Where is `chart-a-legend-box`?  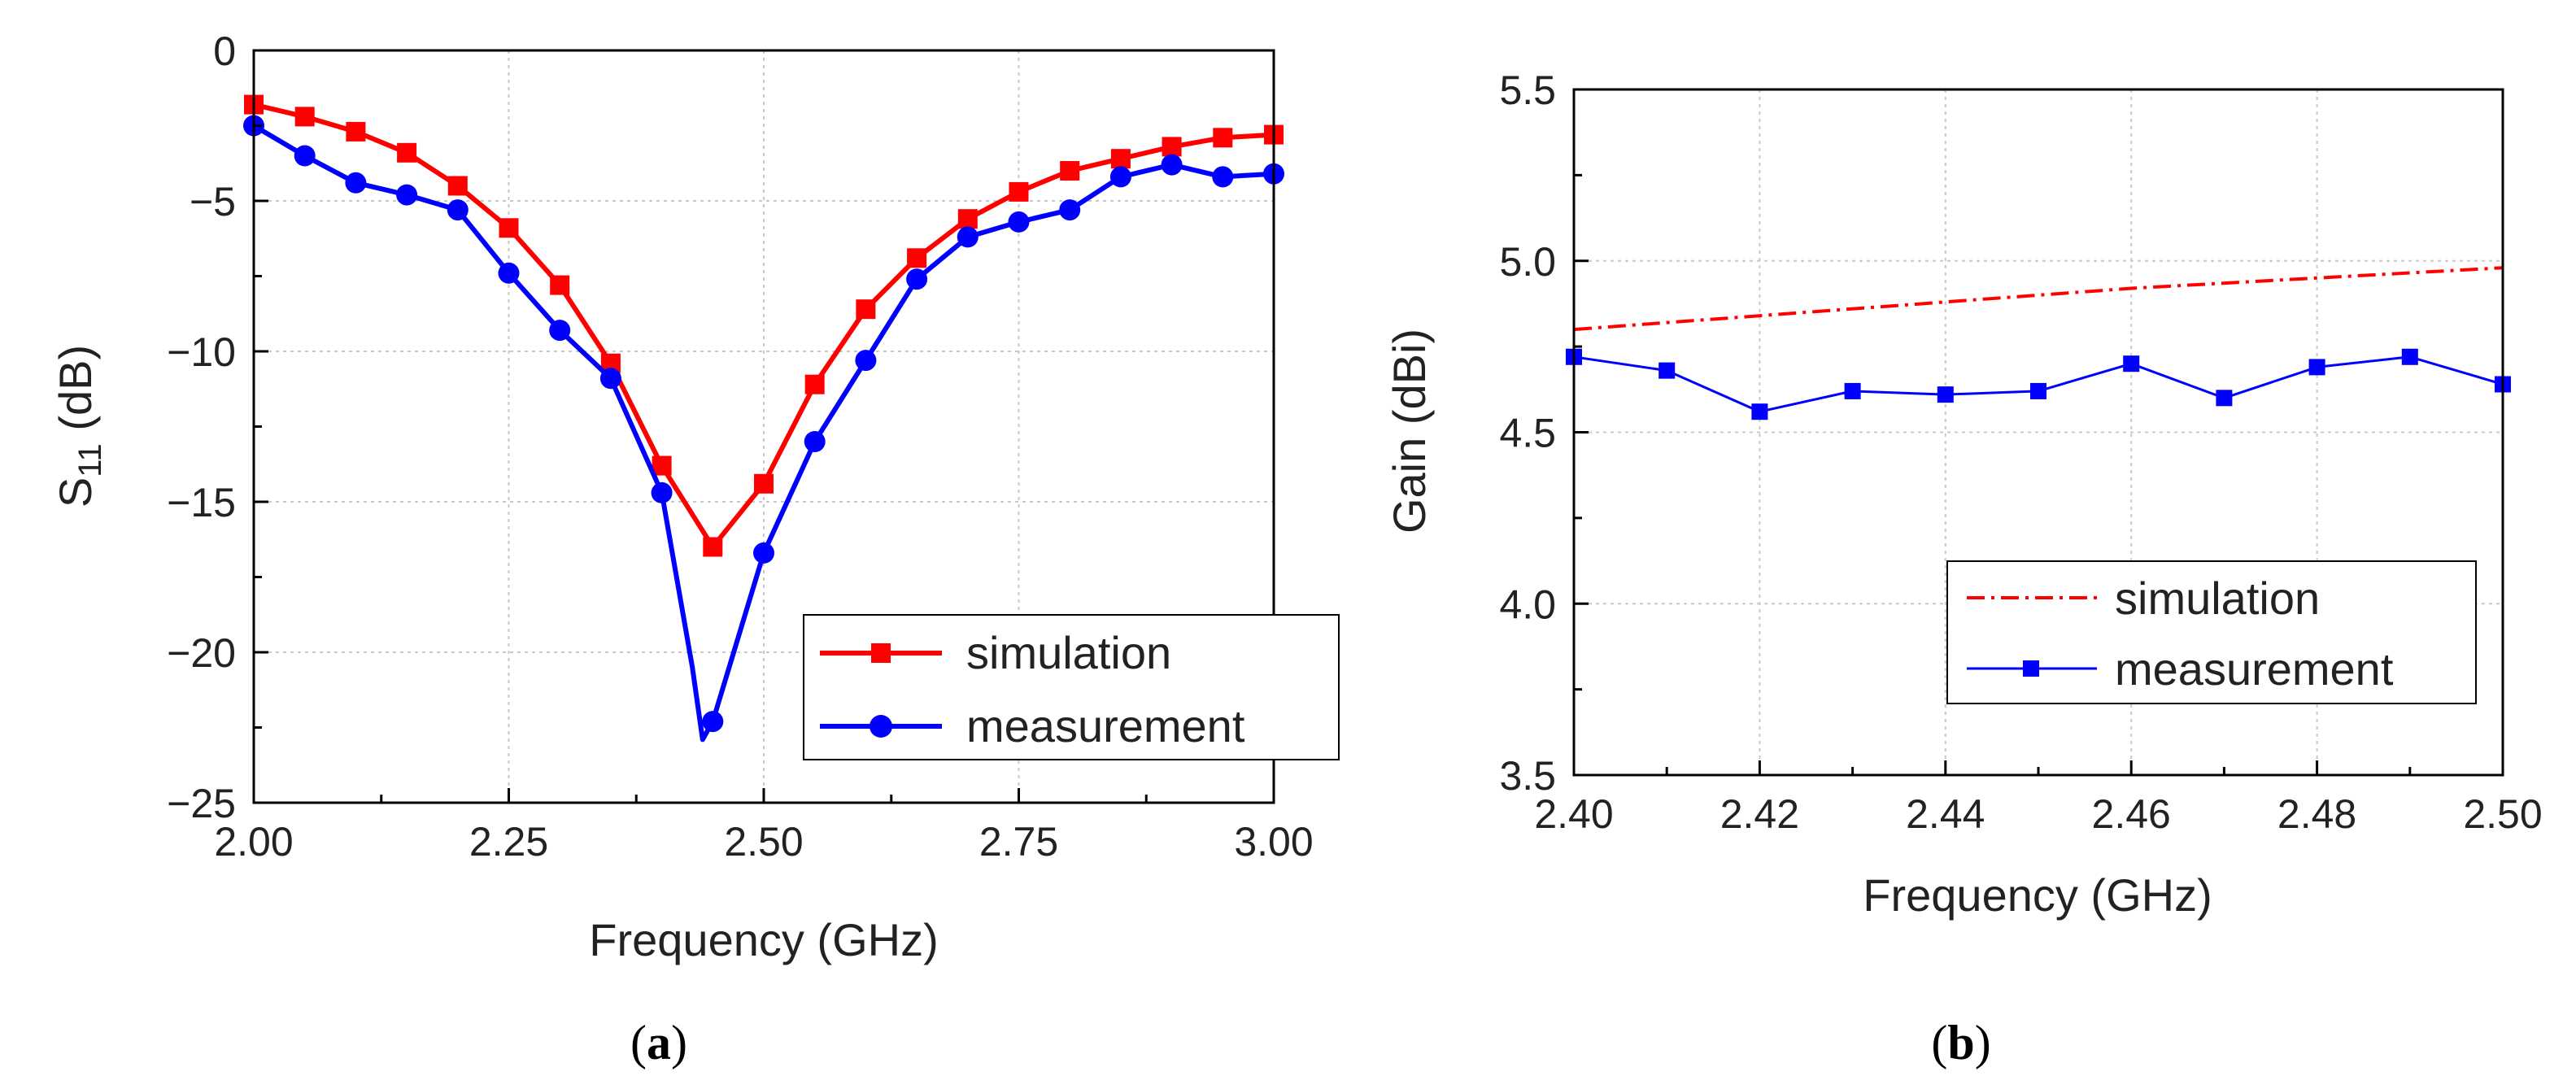 chart-a-legend-box is located at coordinates (1071, 687).